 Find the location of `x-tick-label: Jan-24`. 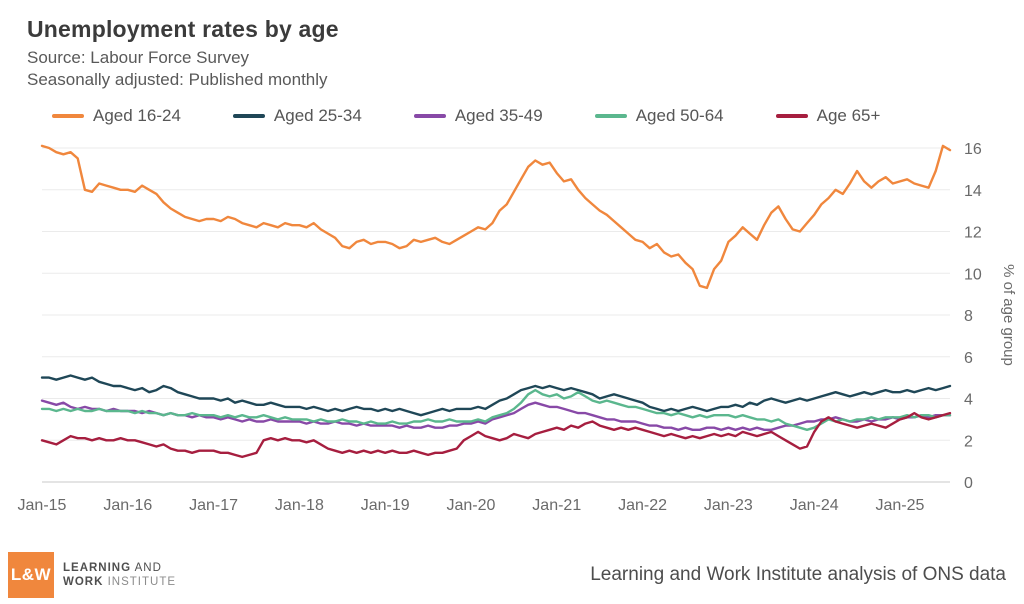

x-tick-label: Jan-24 is located at coordinates (814, 505).